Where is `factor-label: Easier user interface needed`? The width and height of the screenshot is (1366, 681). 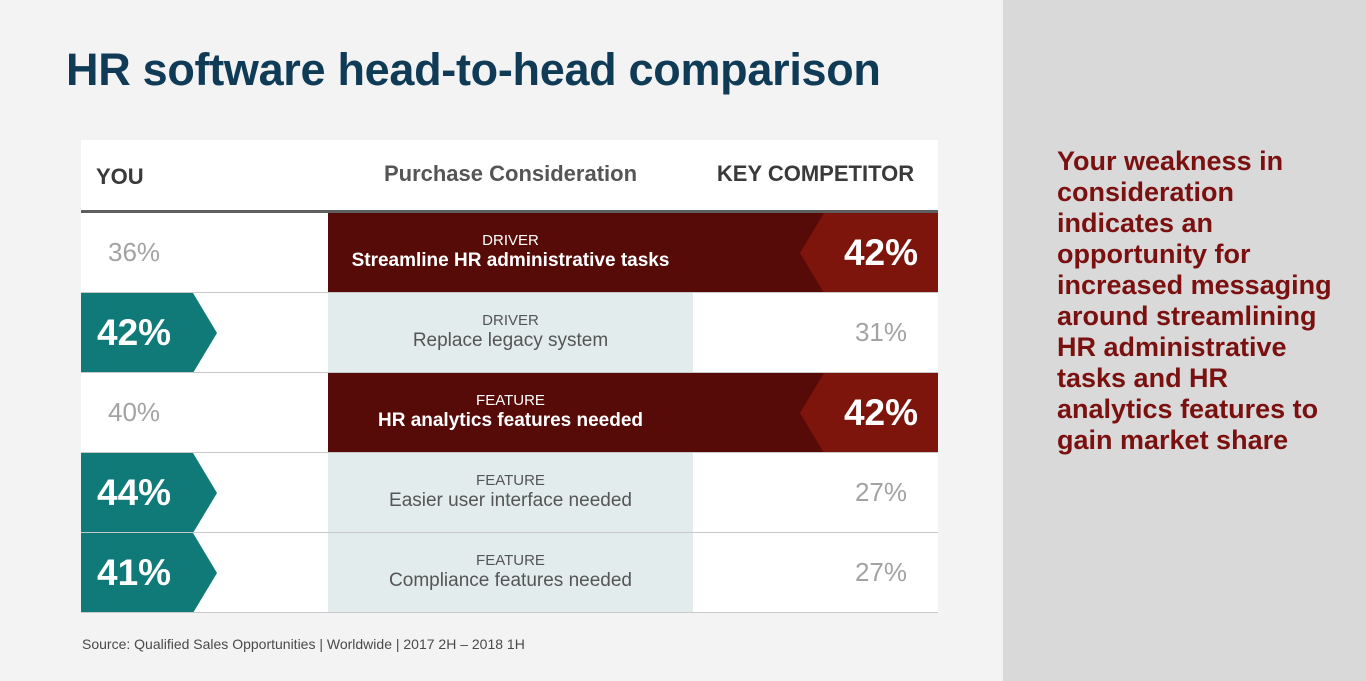 factor-label: Easier user interface needed is located at coordinates (510, 500).